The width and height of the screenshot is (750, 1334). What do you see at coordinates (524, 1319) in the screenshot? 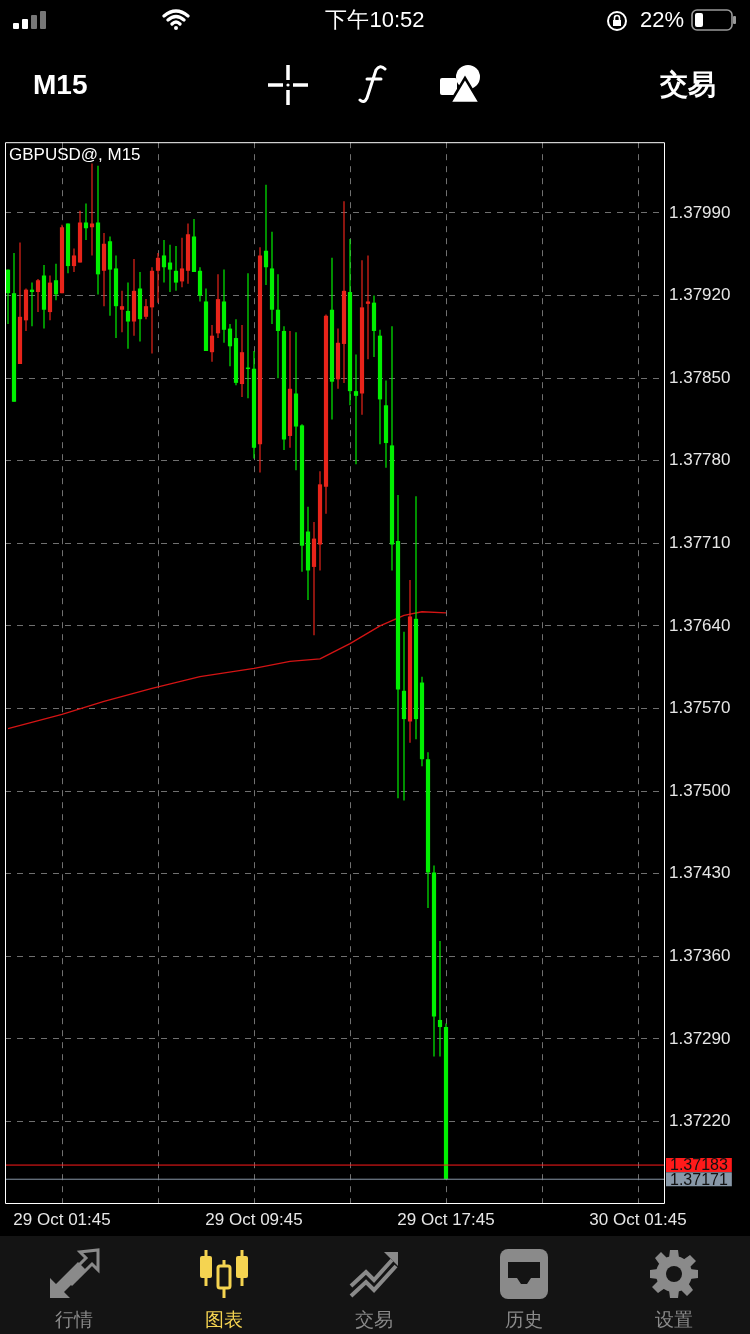
I see `text: 历史` at bounding box center [524, 1319].